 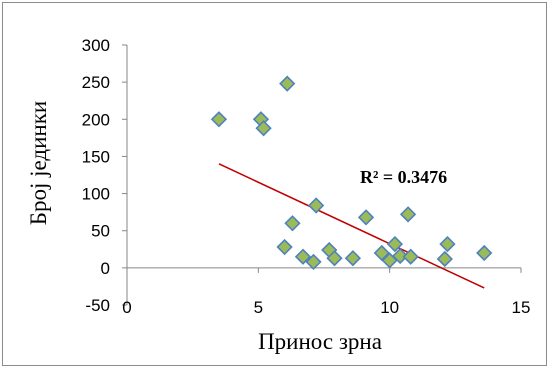 What do you see at coordinates (96, 175) in the screenshot?
I see `y-tick-labels: 300 250 200 150 100 50 0 -50` at bounding box center [96, 175].